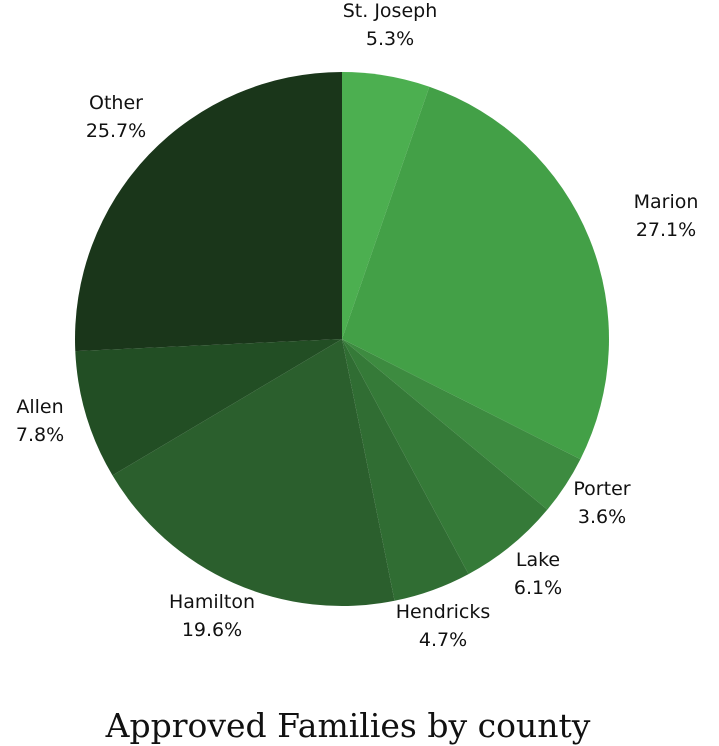  What do you see at coordinates (405, 470) in the screenshot?
I see `slice-hendricks` at bounding box center [405, 470].